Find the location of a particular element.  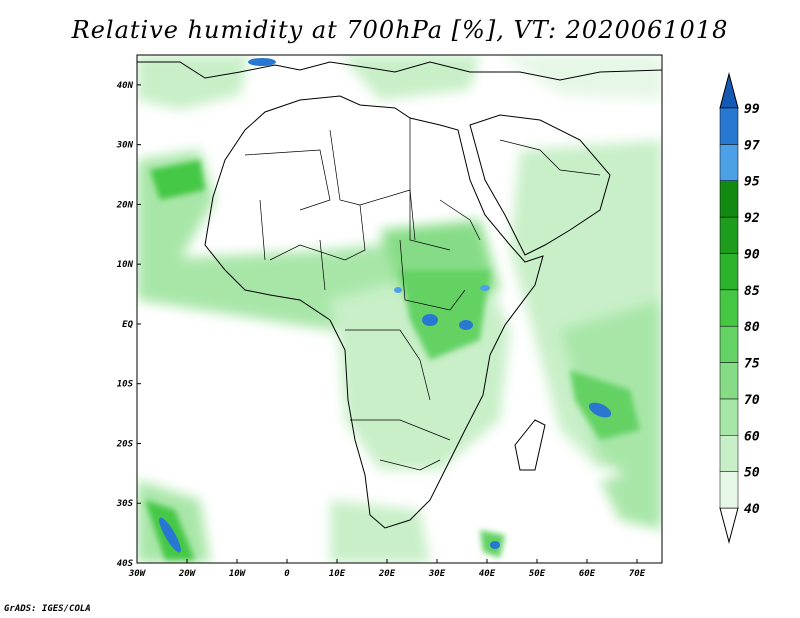

latitude-ticks: 40N 30N 20N 10N EQ 10S 20S 30S 40S is located at coordinates (128, 325).